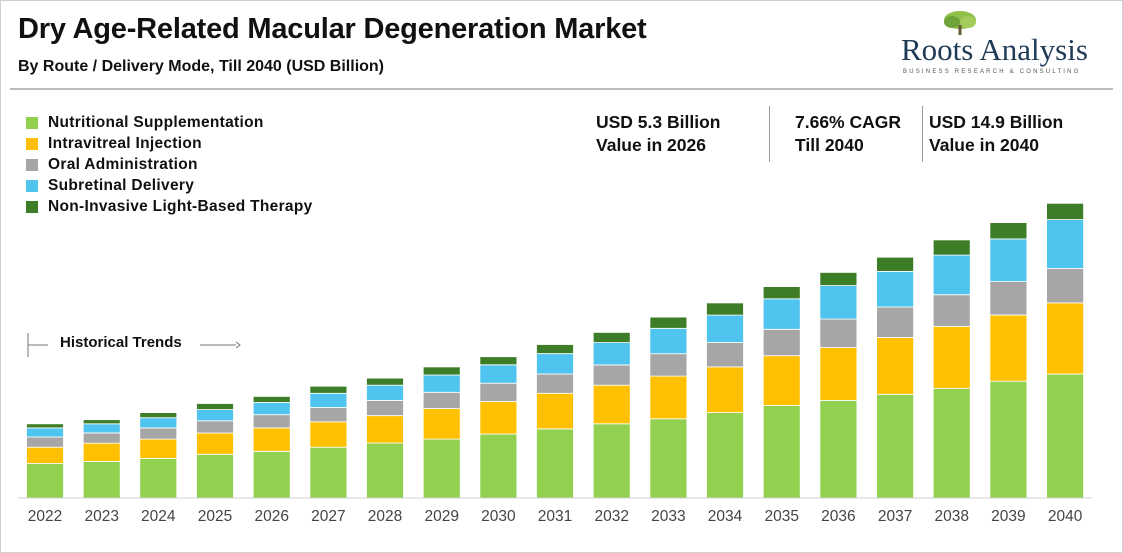 This screenshot has width=1123, height=553. What do you see at coordinates (169, 164) in the screenshot?
I see `legend-item: Oral Administration` at bounding box center [169, 164].